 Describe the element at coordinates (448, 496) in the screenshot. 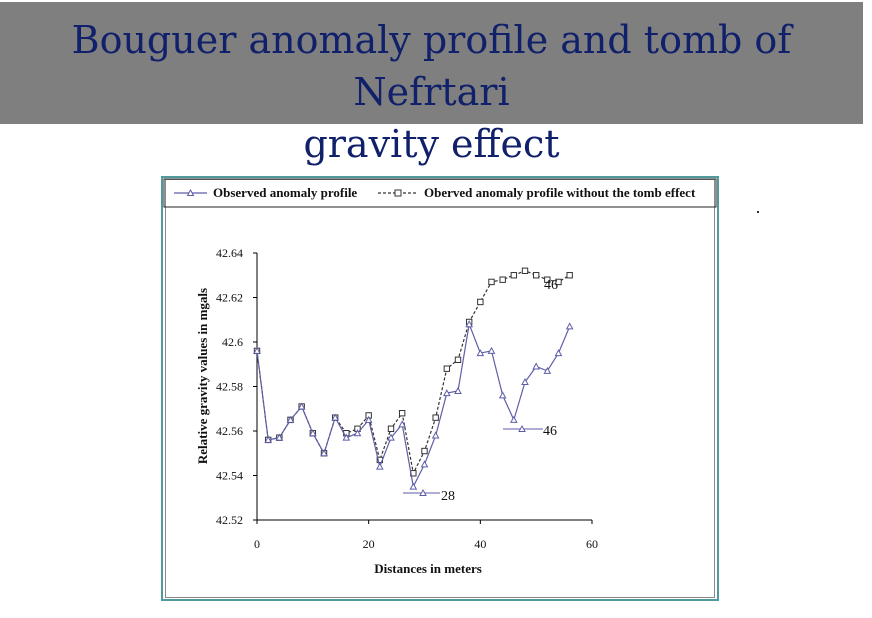

I see `annotation-label: 28` at that location.